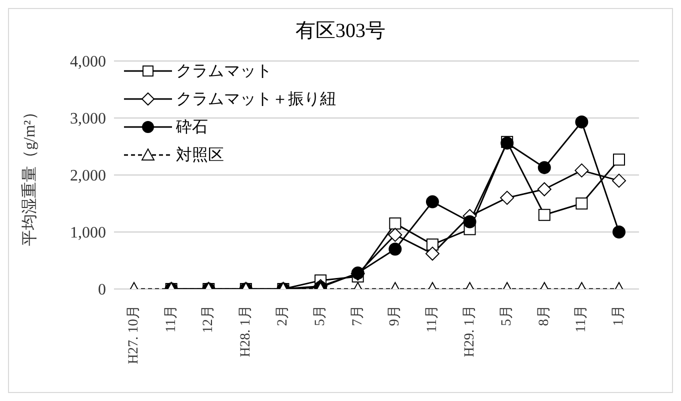 This screenshot has height=401, width=681. I want to click on y-tick-label: 4,000, so click(88, 62).